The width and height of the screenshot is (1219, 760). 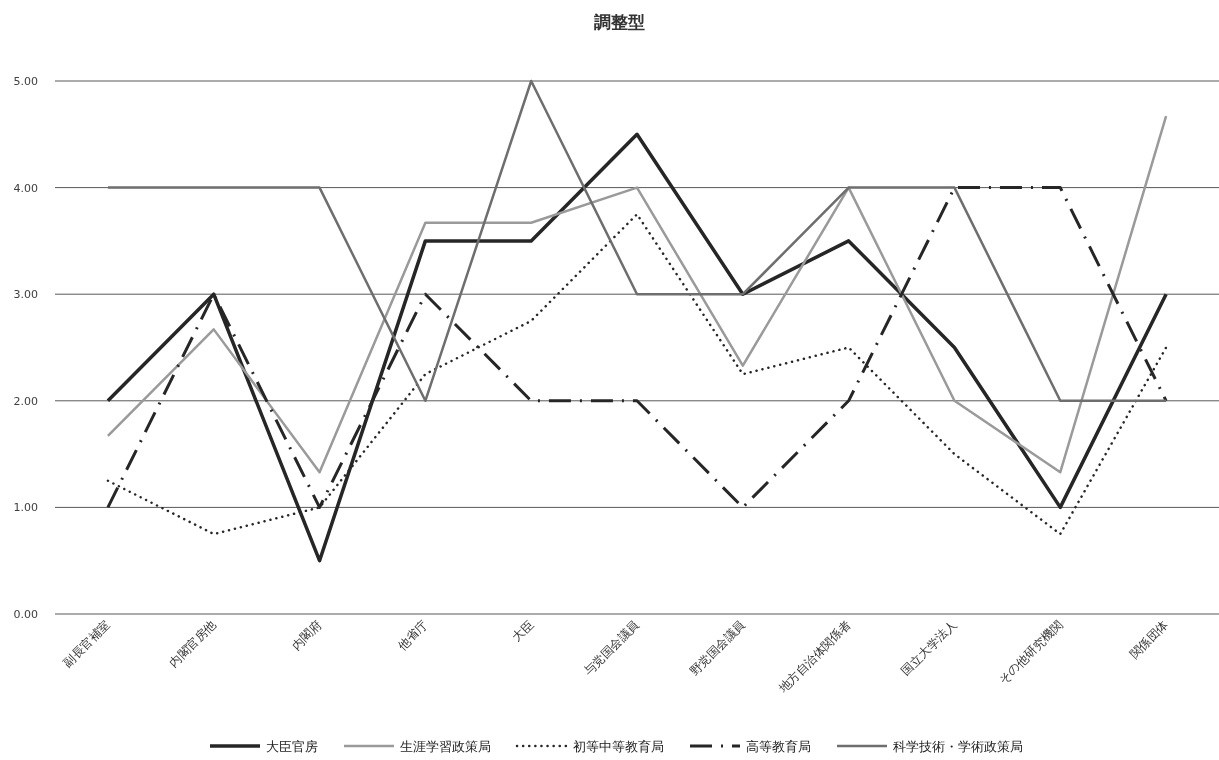 I want to click on x-tick-label: 他省庁, so click(x=412, y=635).